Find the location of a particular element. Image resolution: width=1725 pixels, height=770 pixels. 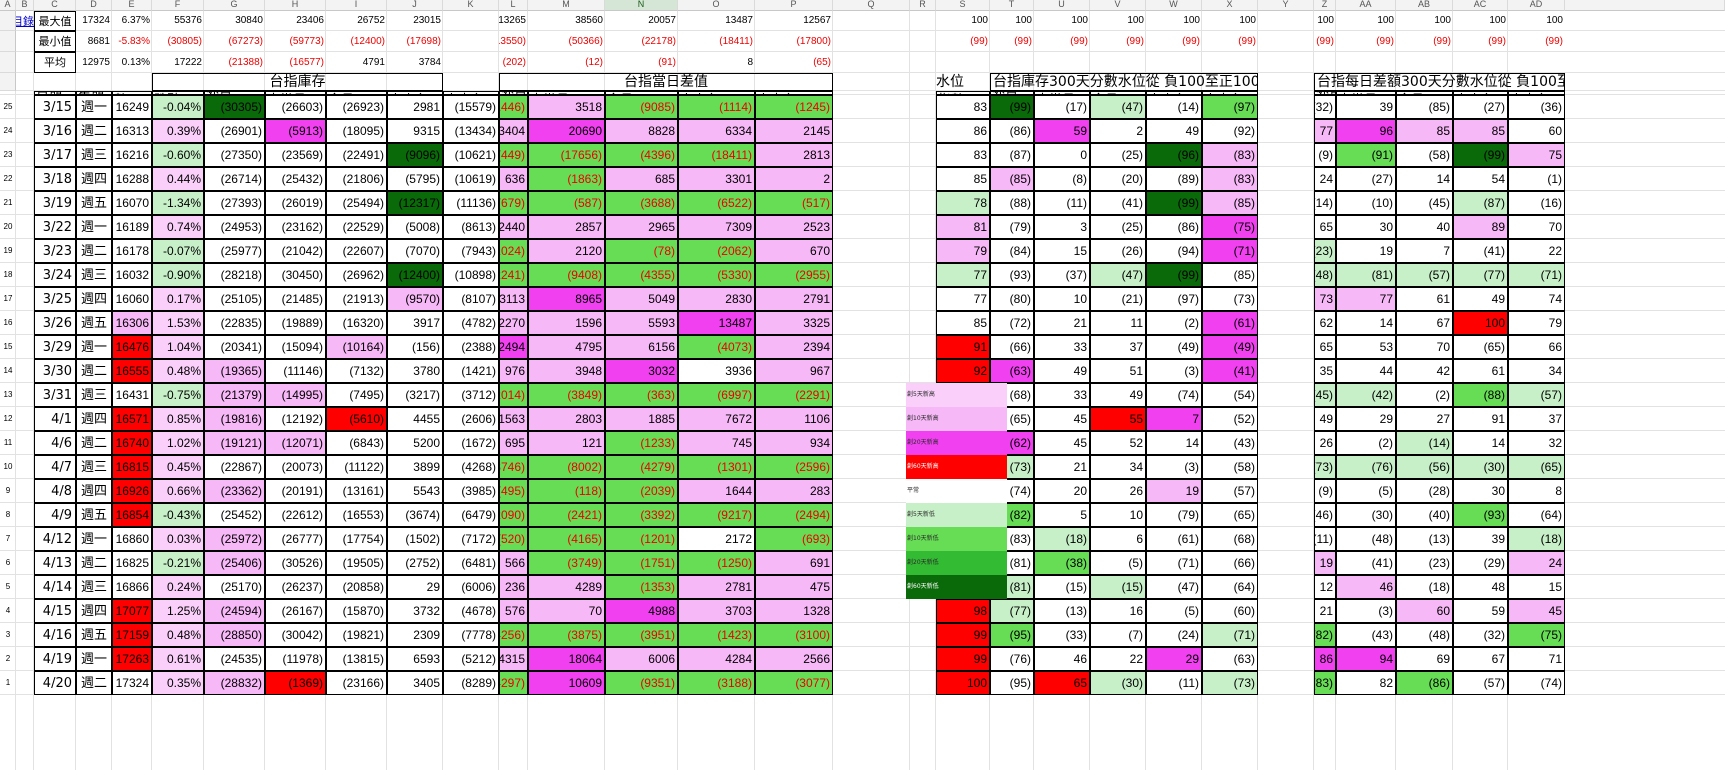

daily-diff-cell: 2523 is located at coordinates (794, 227).